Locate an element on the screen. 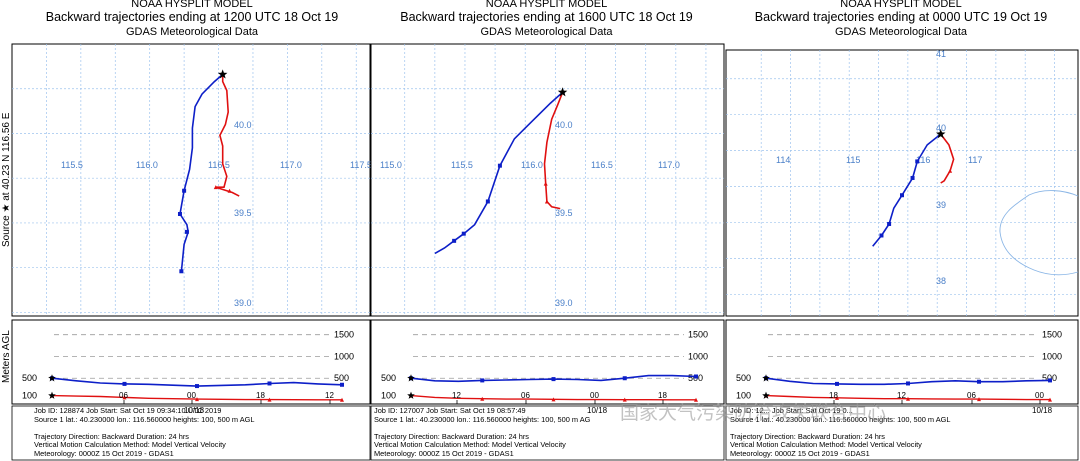 The image size is (1080, 461). lat-tick-label: 40.0 is located at coordinates (243, 125).